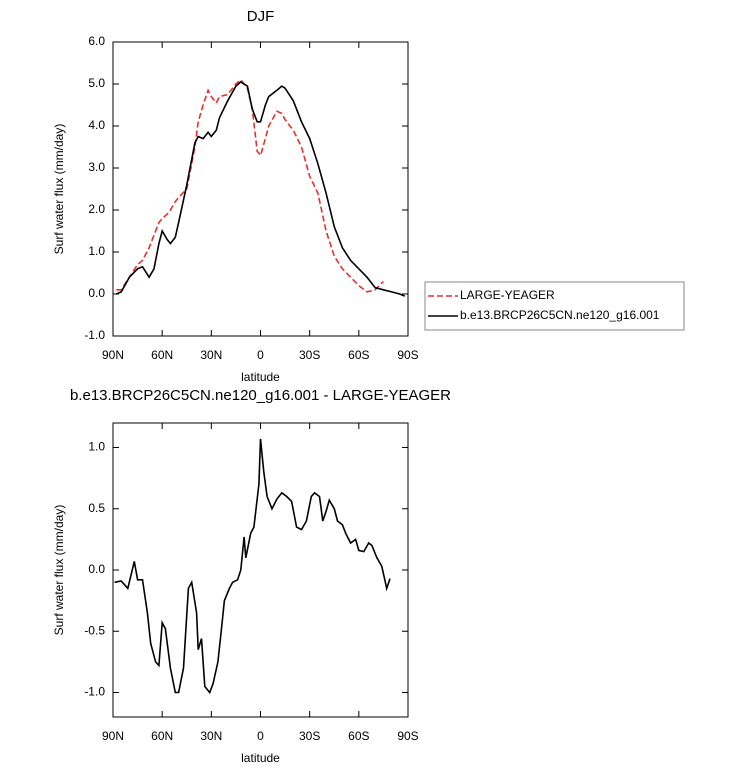  I want to click on legend-box, so click(554, 306).